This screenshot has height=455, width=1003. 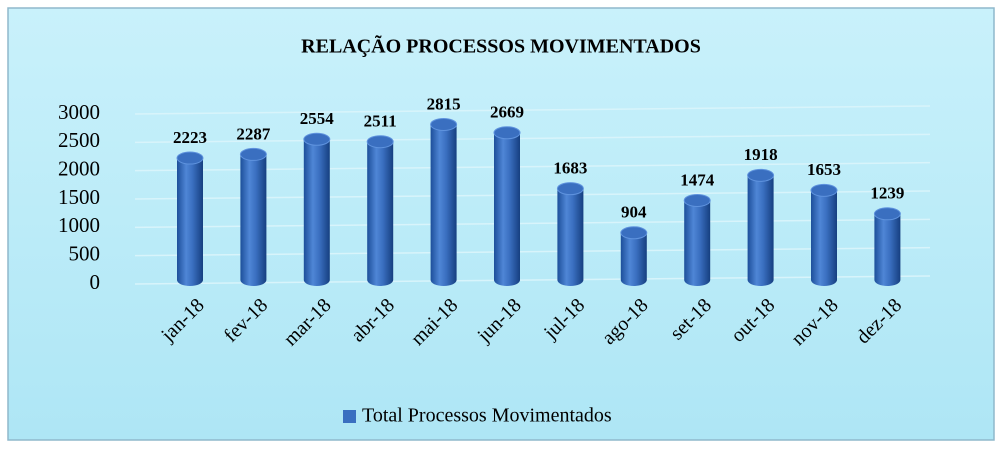 What do you see at coordinates (190, 137) in the screenshot?
I see `value-label: 2223` at bounding box center [190, 137].